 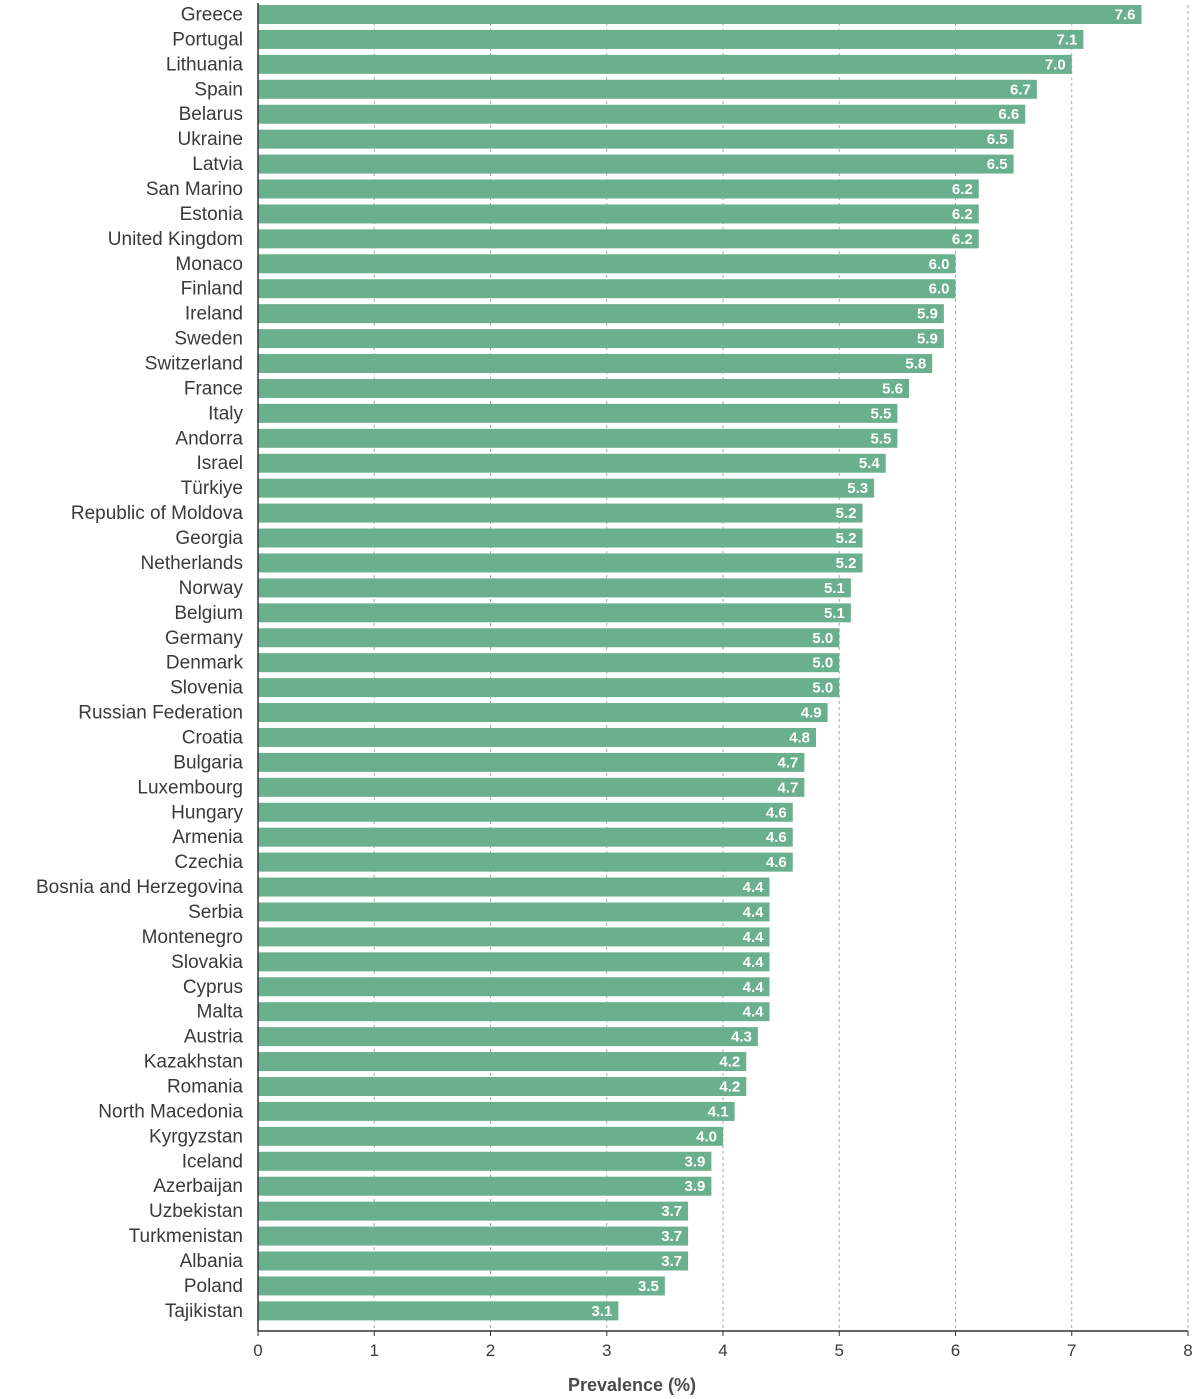 What do you see at coordinates (175, 239) in the screenshot?
I see `category-label-9: United Kingdom` at bounding box center [175, 239].